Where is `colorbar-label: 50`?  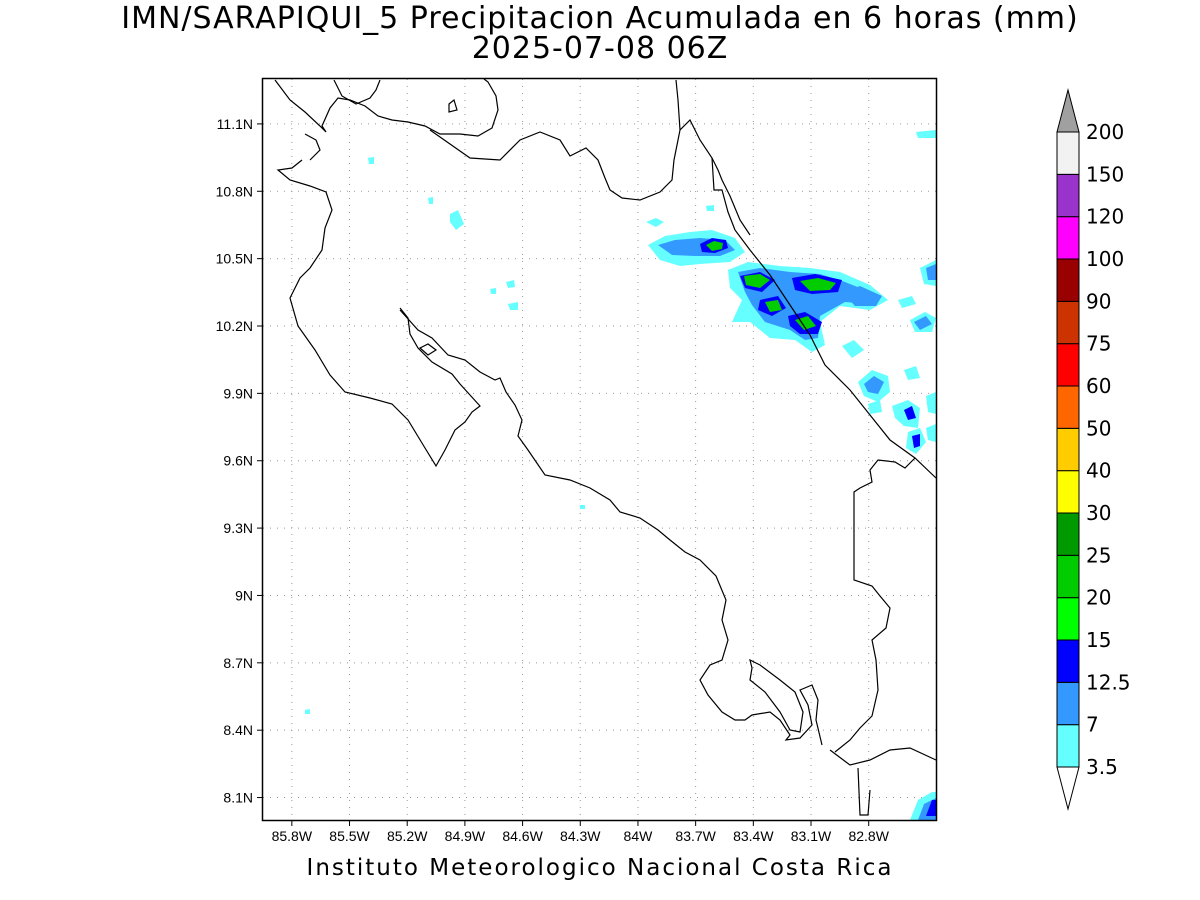
colorbar-label: 50 is located at coordinates (1098, 428).